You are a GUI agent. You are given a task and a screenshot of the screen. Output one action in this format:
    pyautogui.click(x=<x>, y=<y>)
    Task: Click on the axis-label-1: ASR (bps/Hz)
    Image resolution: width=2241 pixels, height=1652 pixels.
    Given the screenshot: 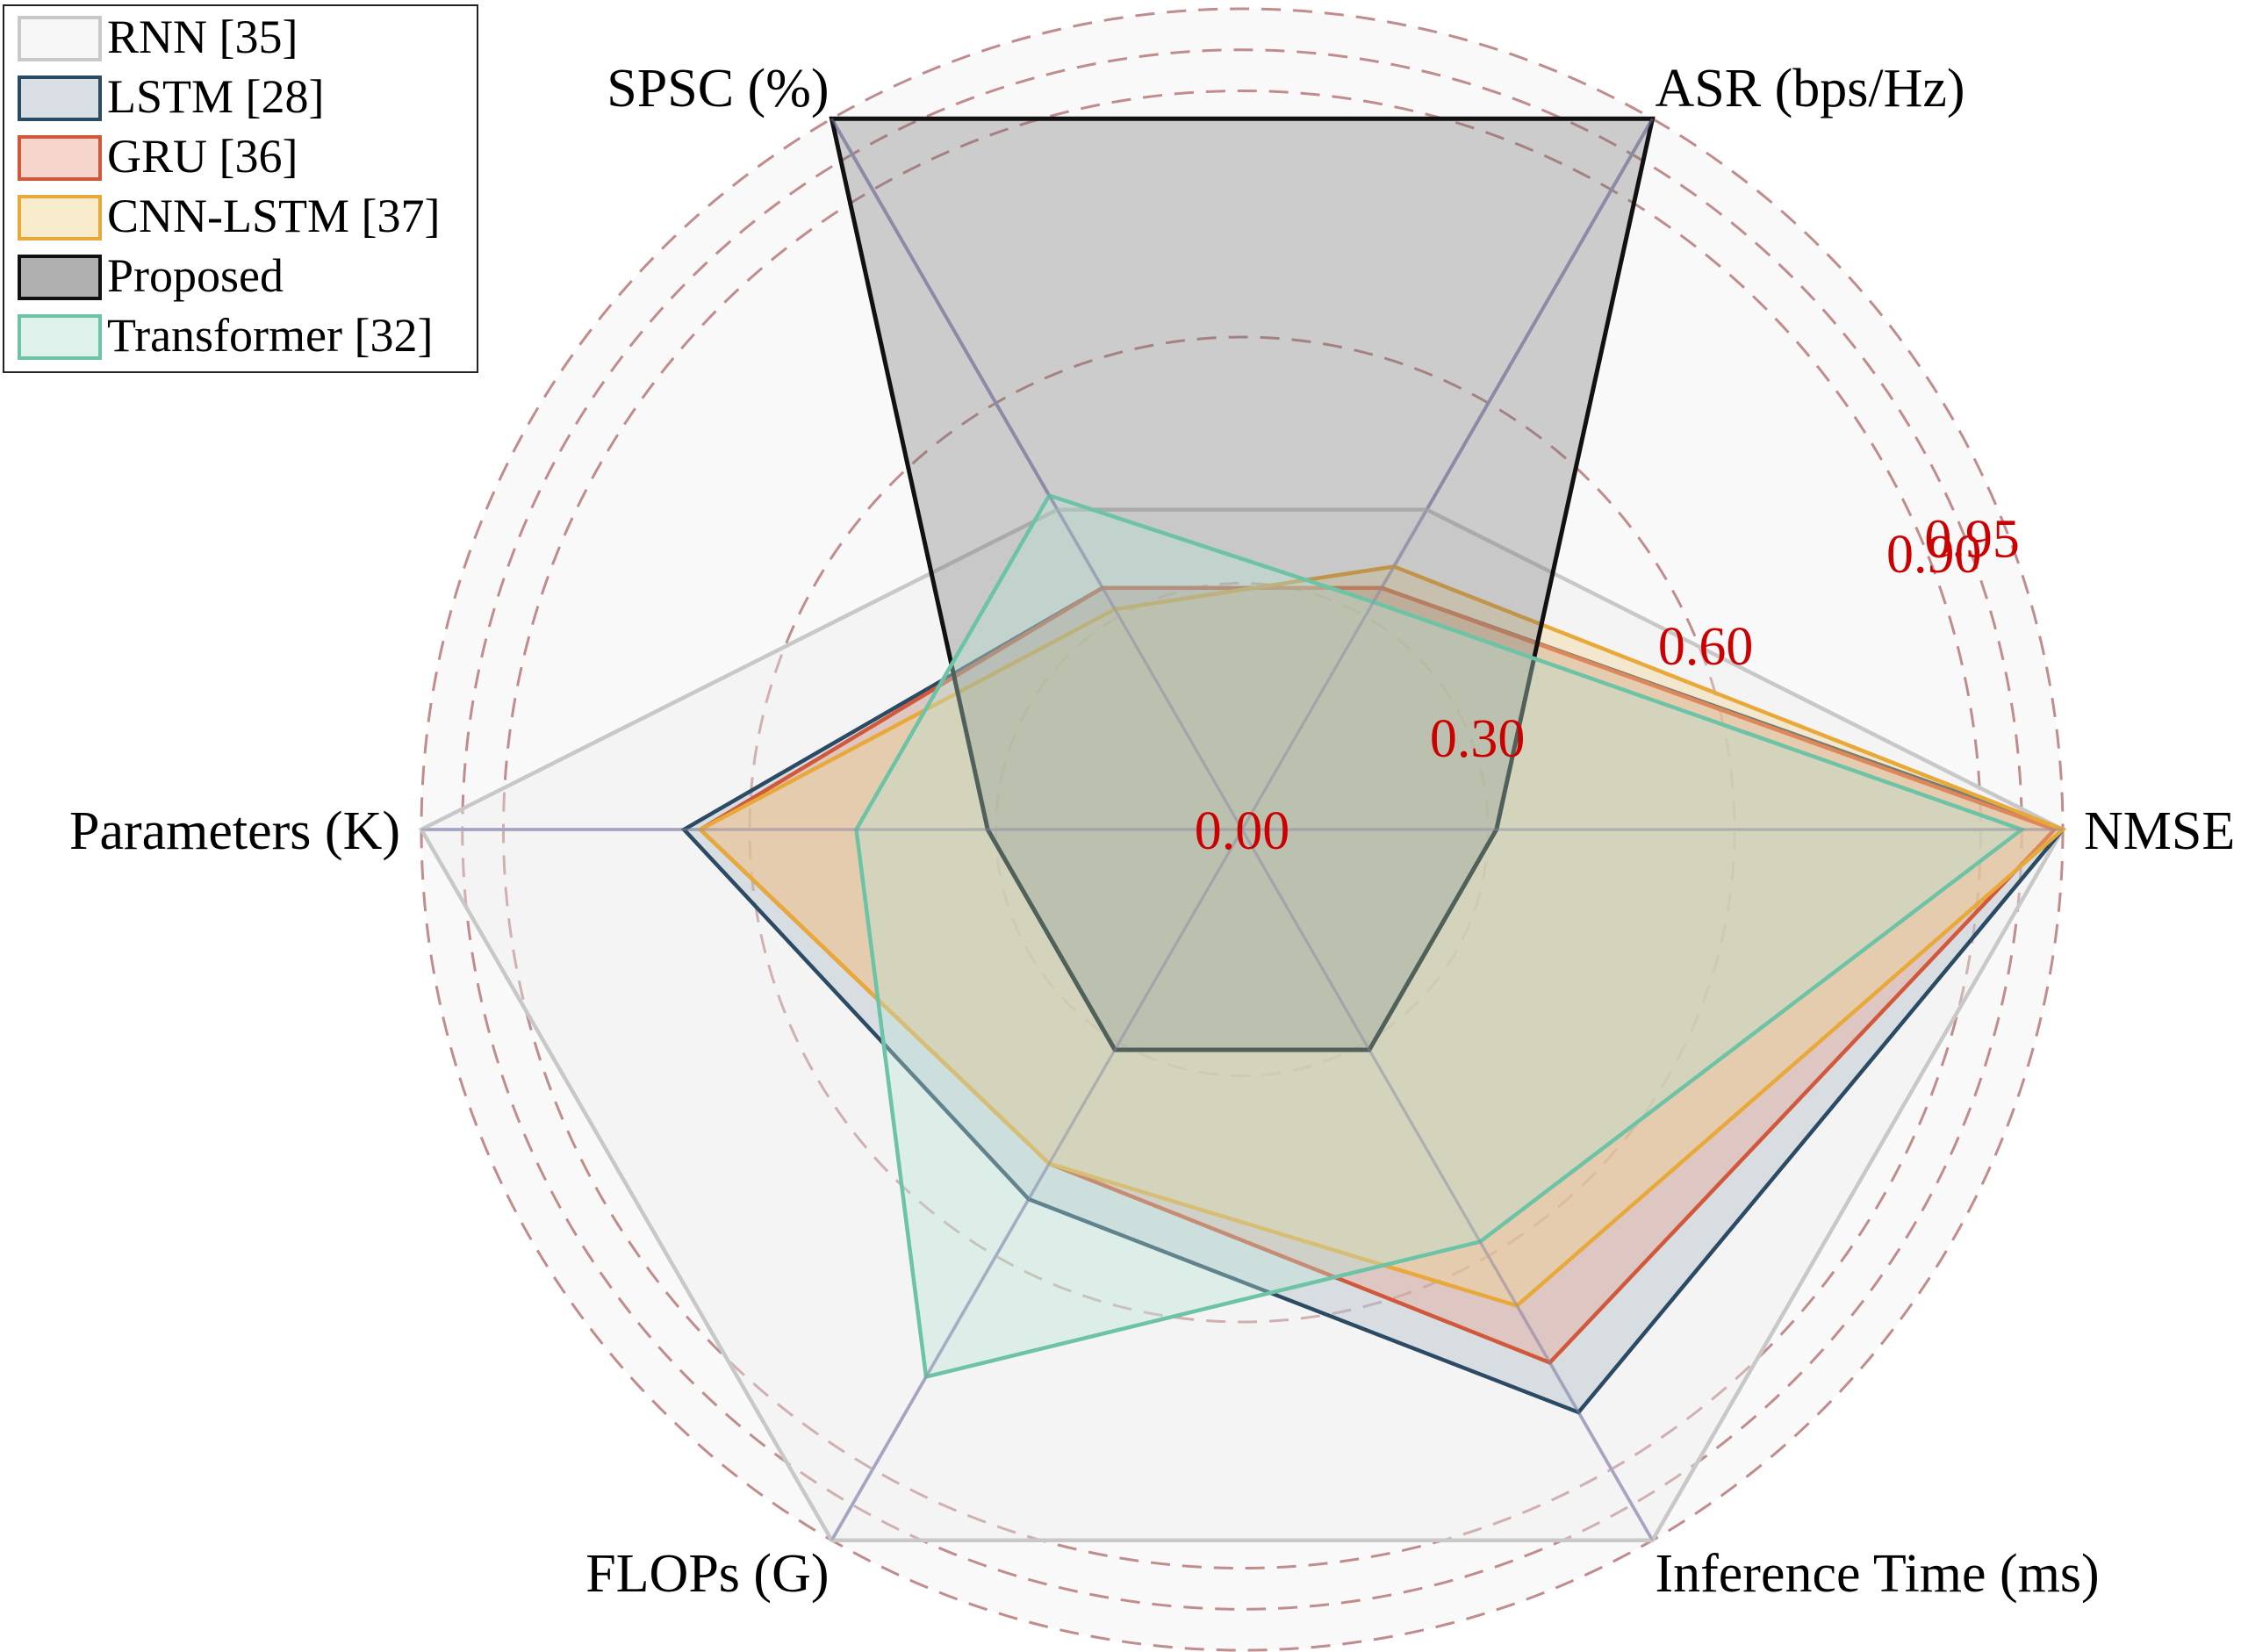 What is the action you would take?
    pyautogui.click(x=1810, y=89)
    